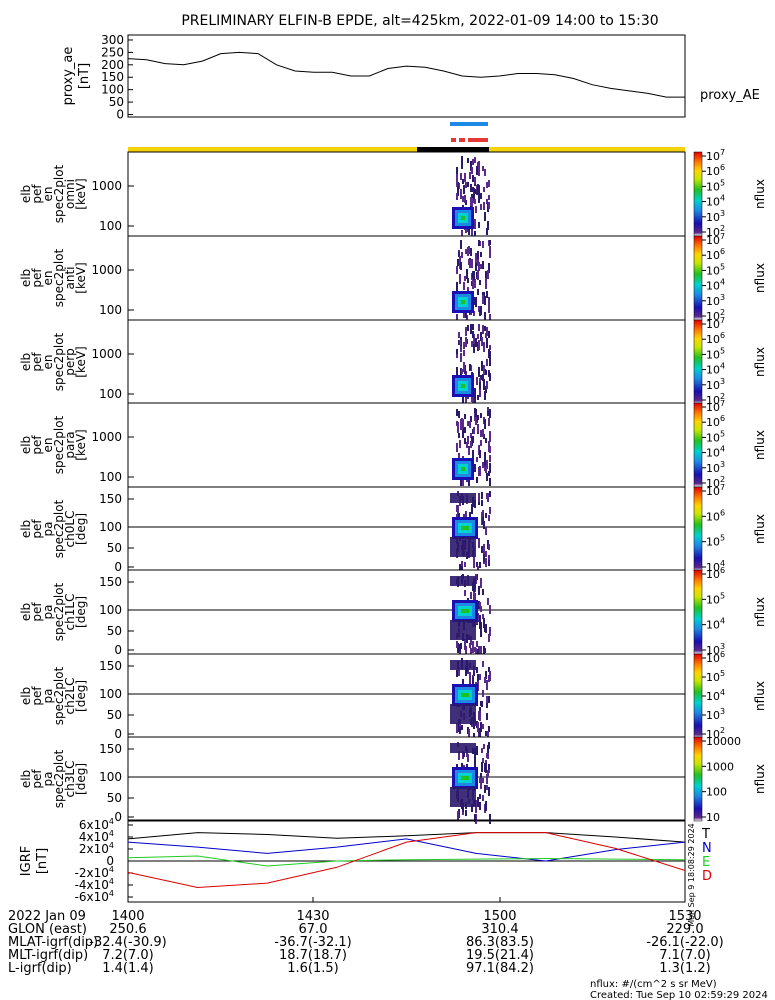 The width and height of the screenshot is (775, 1000). I want to click on igrf-tick-label: 4x10⁴, so click(96, 836).